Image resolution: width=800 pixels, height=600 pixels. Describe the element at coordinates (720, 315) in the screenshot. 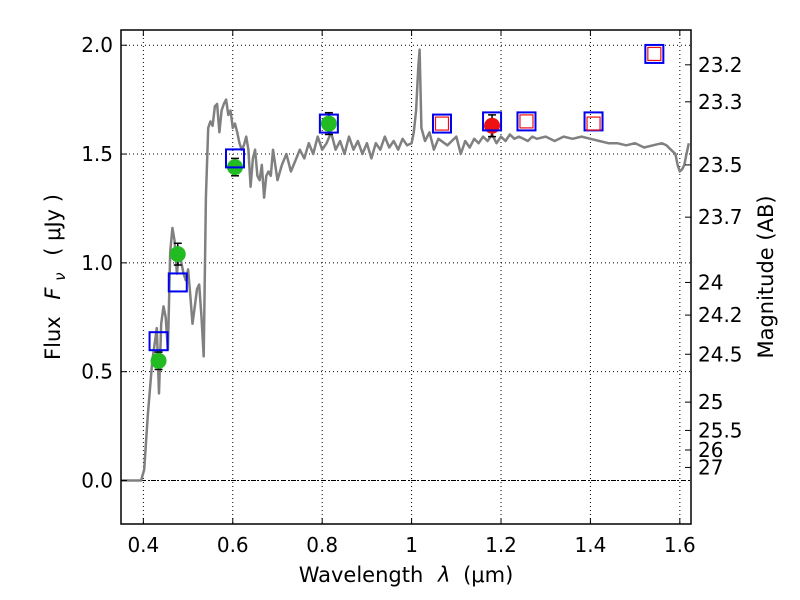

I see `y2-tick-label: 24.2` at that location.